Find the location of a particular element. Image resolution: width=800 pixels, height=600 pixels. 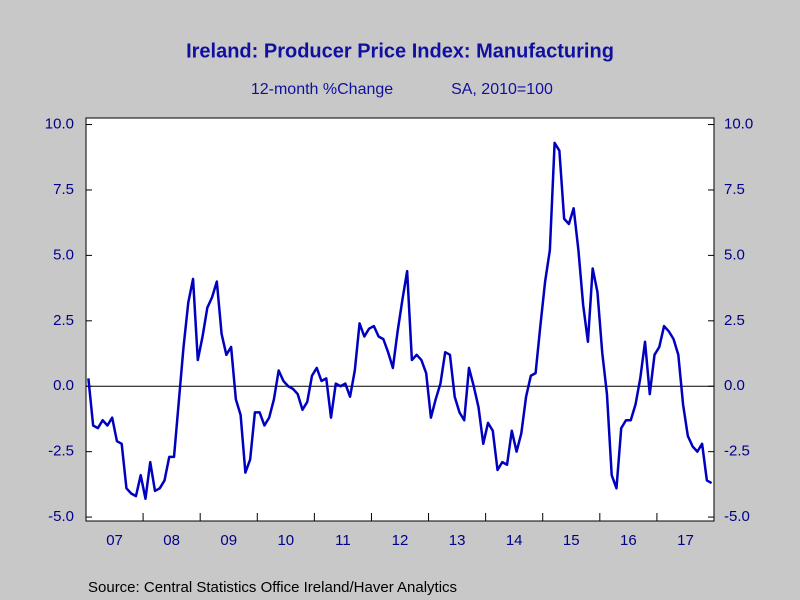

y2-tick-label: 2.5 is located at coordinates (734, 320).